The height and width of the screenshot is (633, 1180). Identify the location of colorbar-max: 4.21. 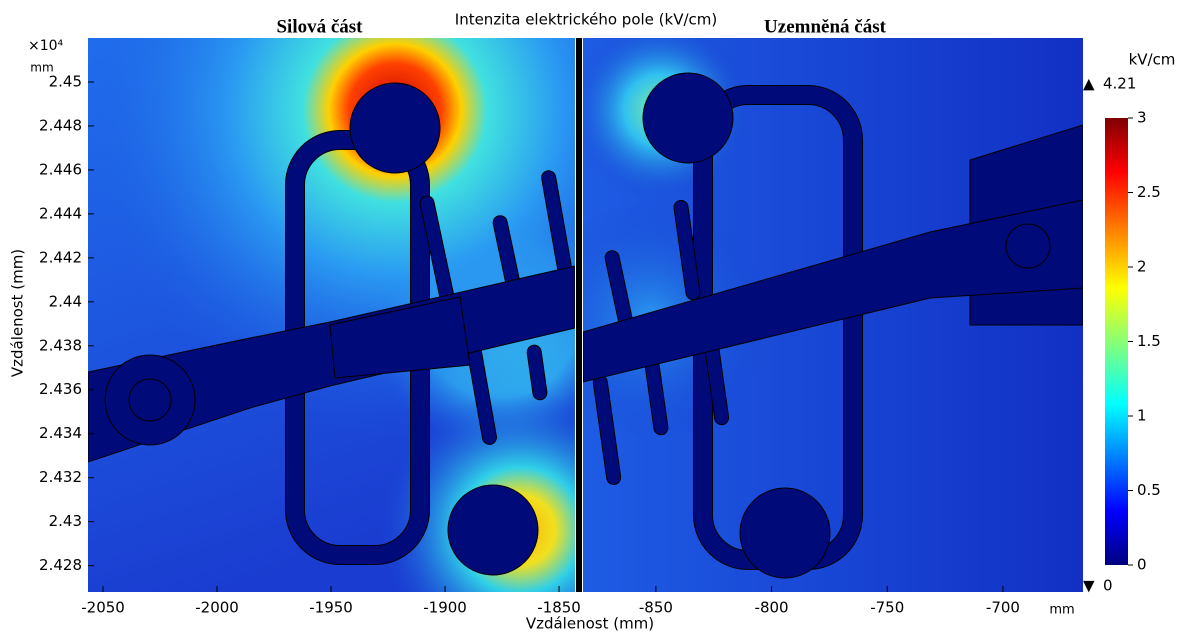
(1119, 84).